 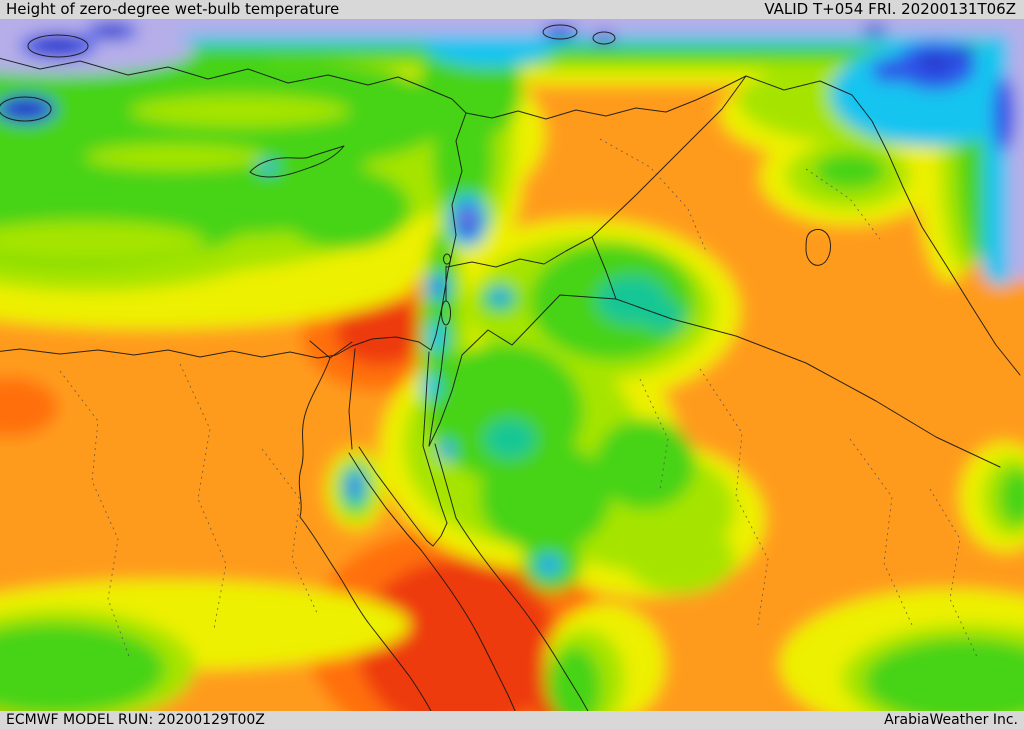 I want to click on suez-canal, so click(x=352, y=399).